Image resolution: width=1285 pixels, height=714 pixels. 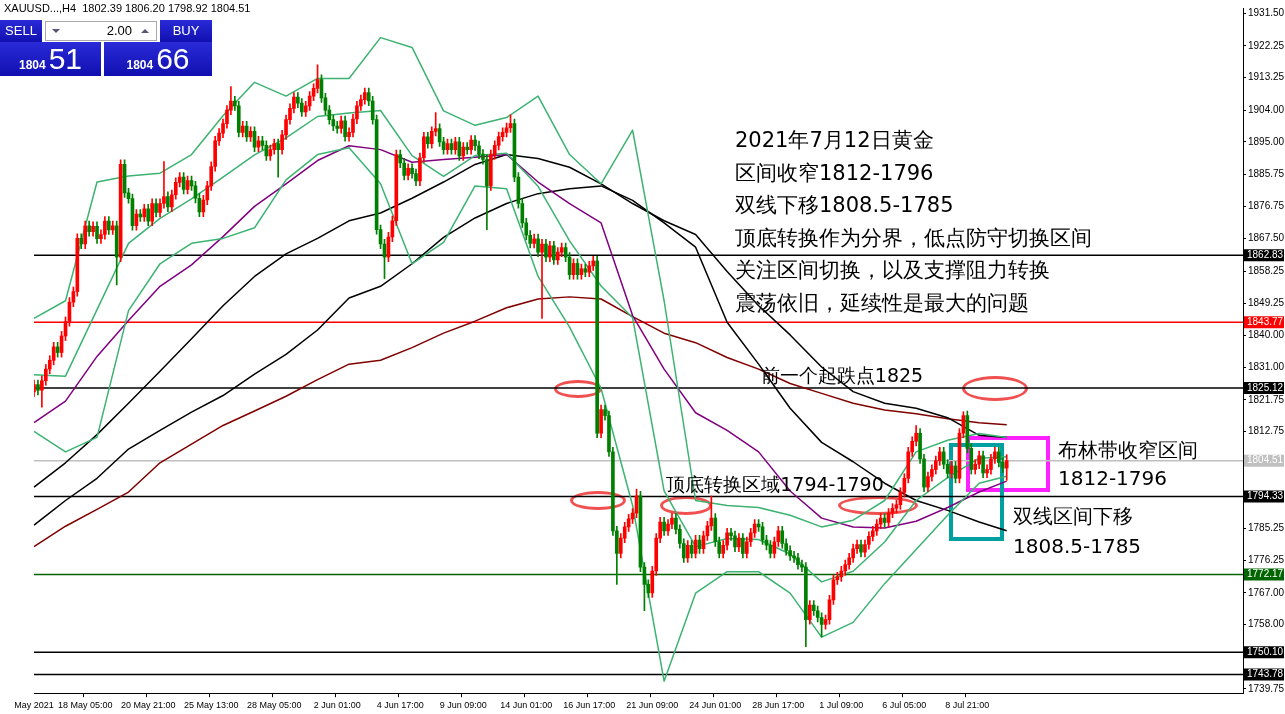 I want to click on annotation: 1812-1796, so click(x=1113, y=478).